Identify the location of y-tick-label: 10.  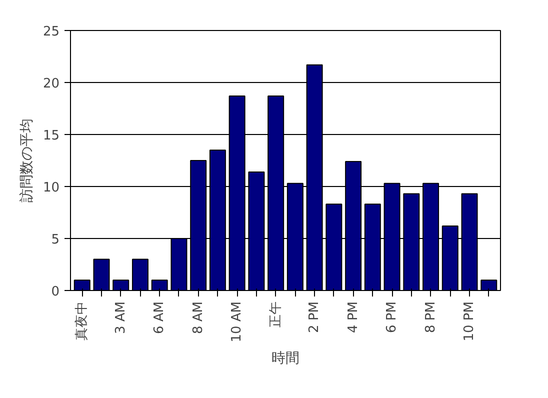
(51, 188).